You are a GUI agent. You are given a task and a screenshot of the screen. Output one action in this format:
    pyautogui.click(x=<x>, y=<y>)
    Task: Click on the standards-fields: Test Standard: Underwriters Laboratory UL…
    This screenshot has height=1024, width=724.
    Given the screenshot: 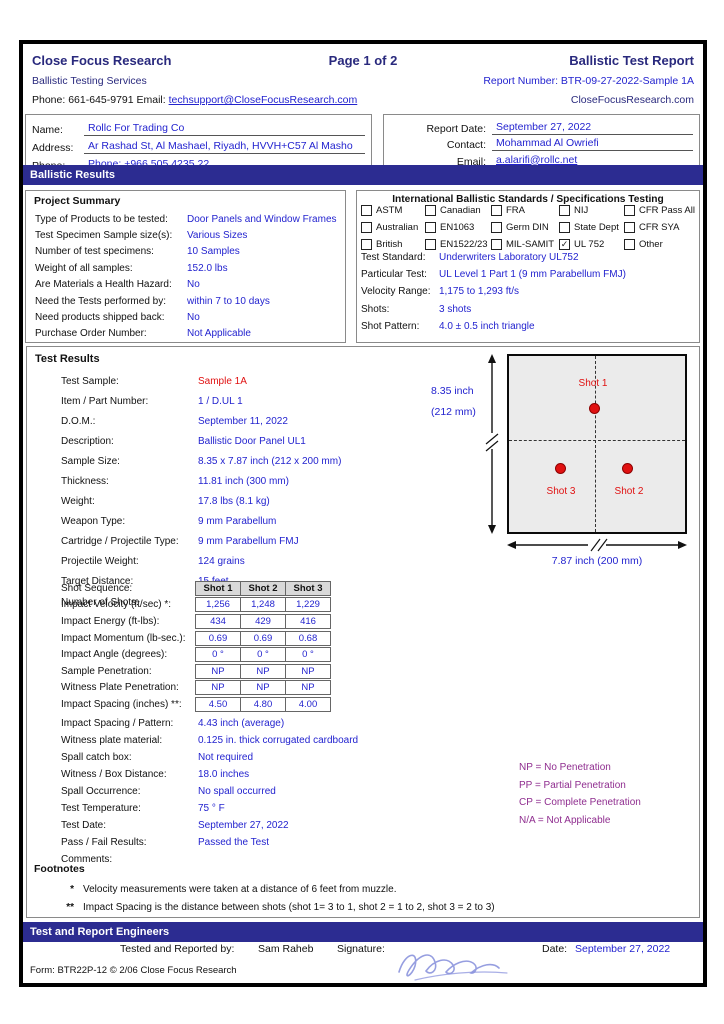 What is the action you would take?
    pyautogui.click(x=528, y=292)
    